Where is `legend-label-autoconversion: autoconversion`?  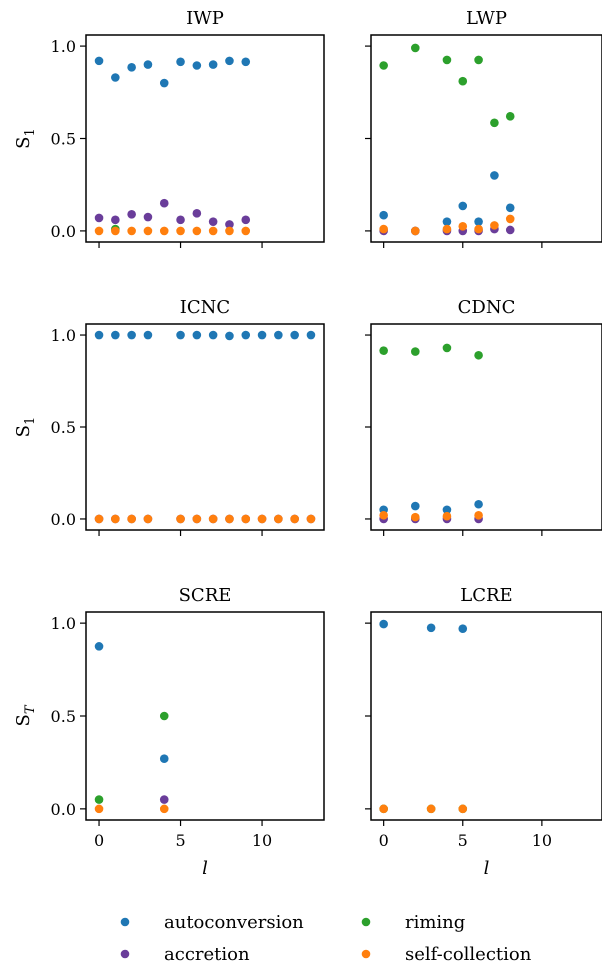 legend-label-autoconversion: autoconversion is located at coordinates (234, 922).